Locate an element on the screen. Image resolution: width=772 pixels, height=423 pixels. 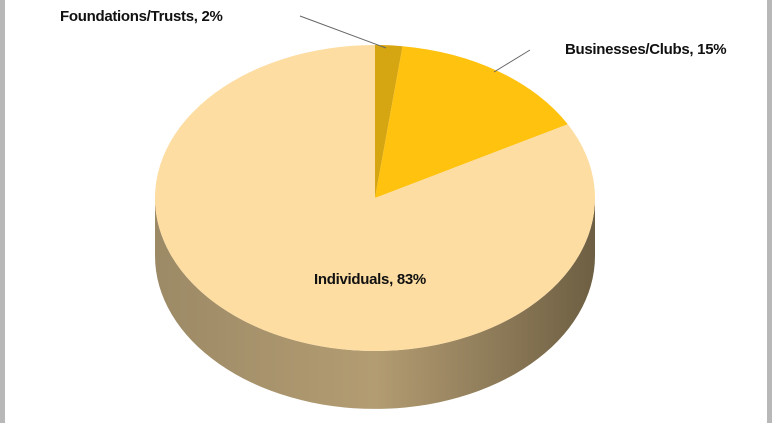
left-border is located at coordinates (2, 211).